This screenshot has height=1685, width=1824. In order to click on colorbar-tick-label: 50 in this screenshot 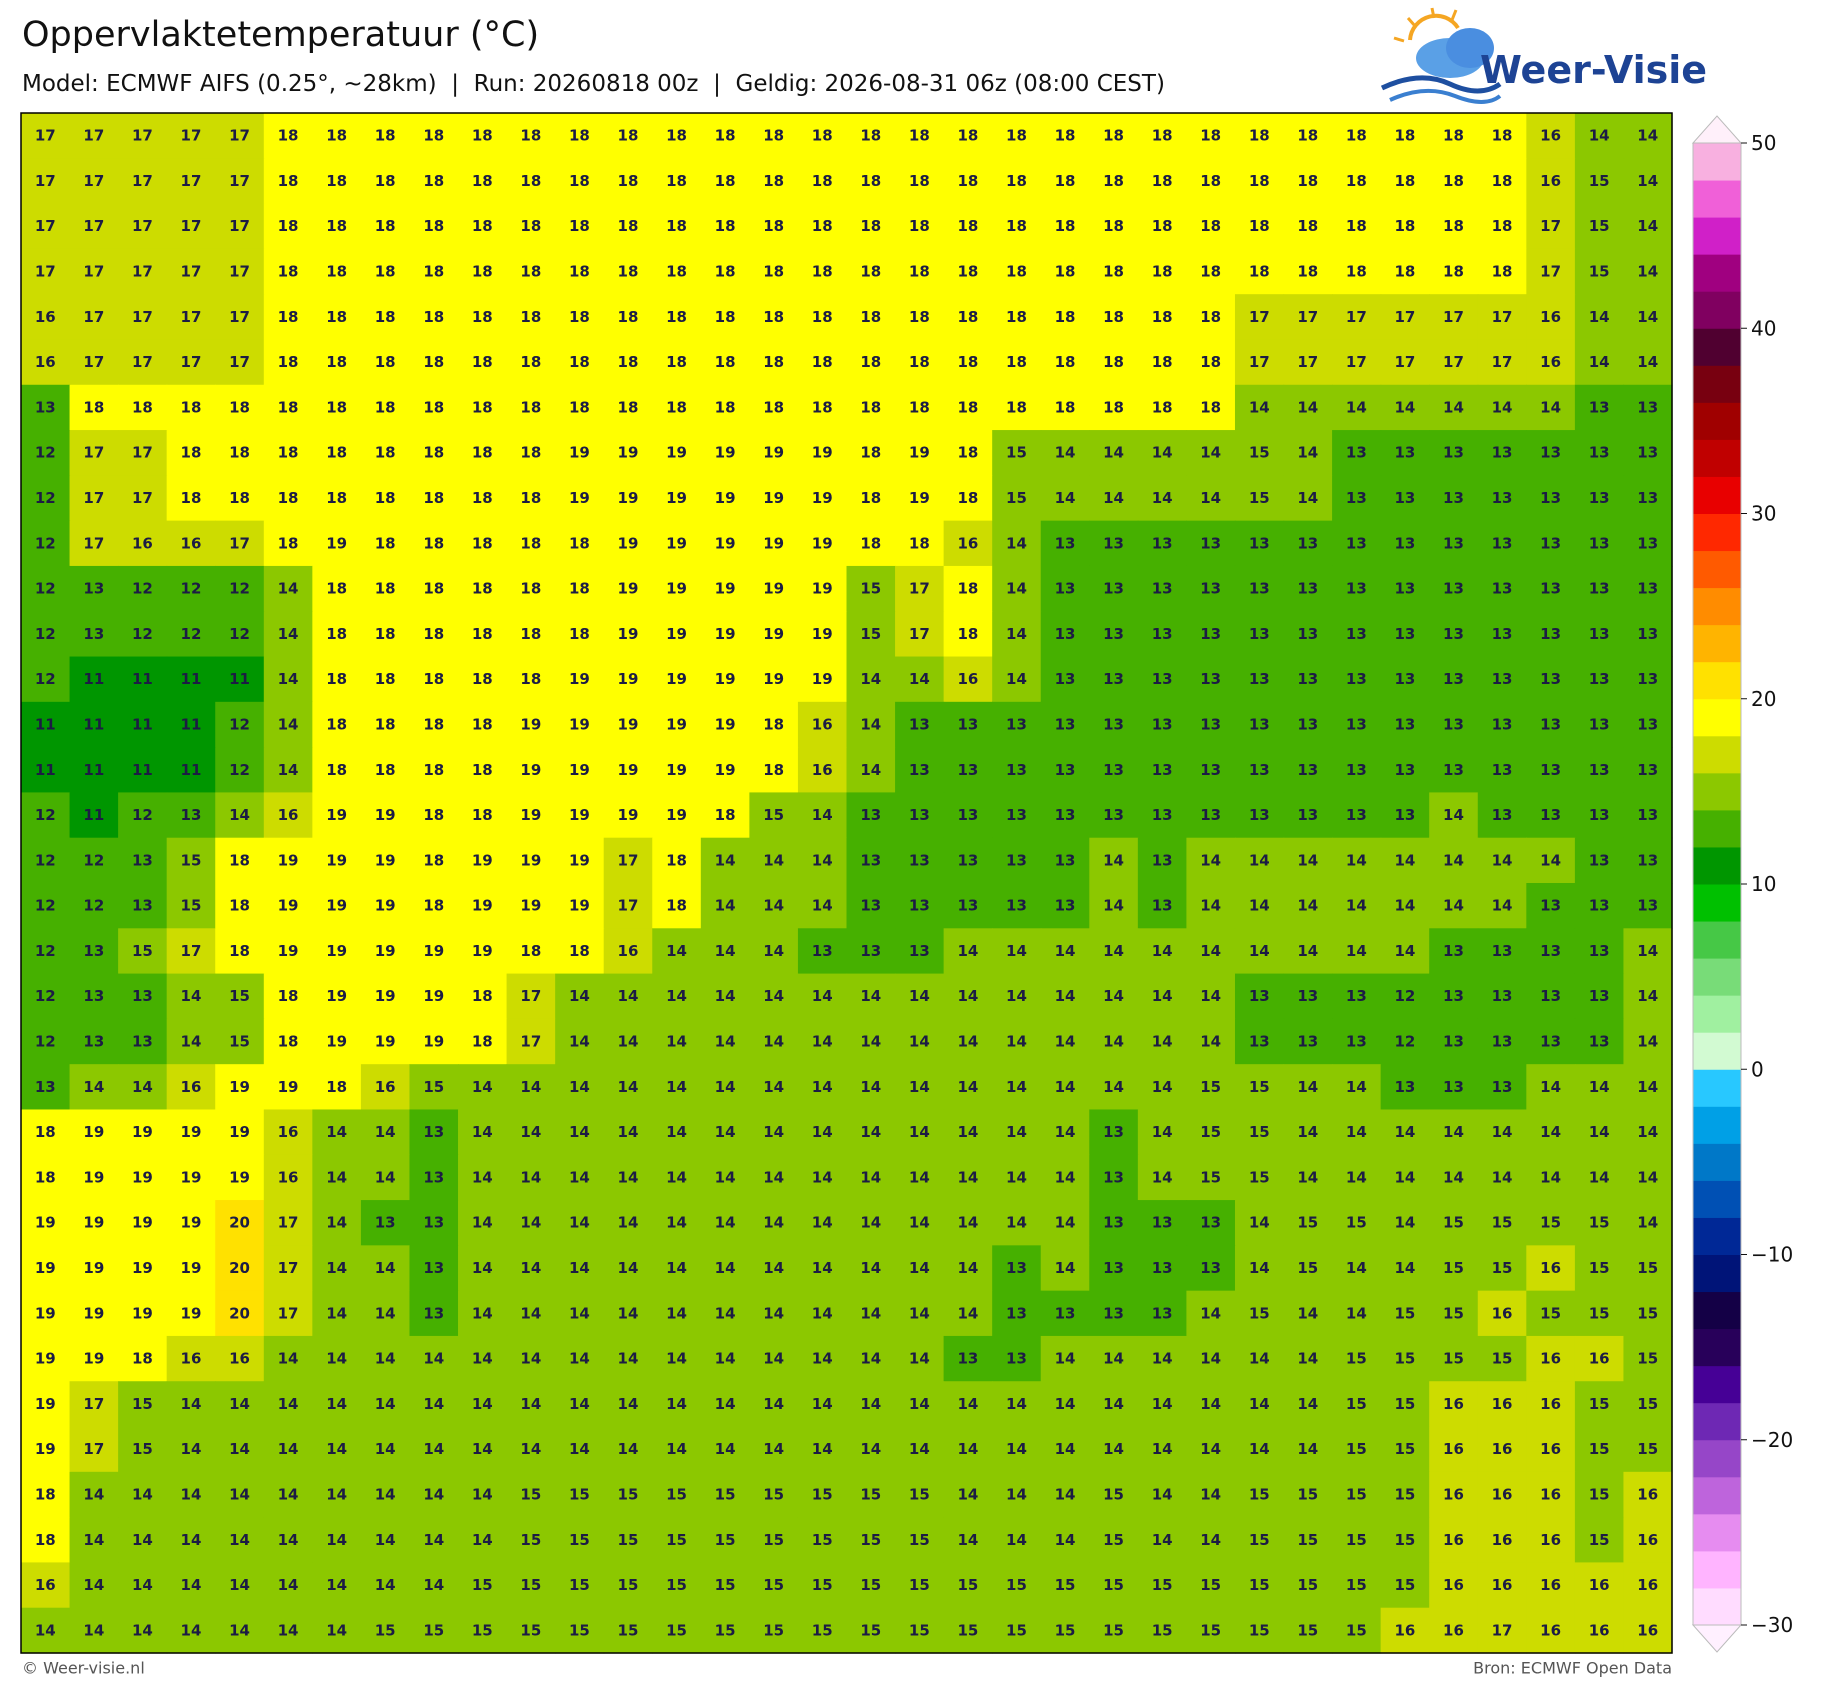, I will do `click(1763, 143)`.